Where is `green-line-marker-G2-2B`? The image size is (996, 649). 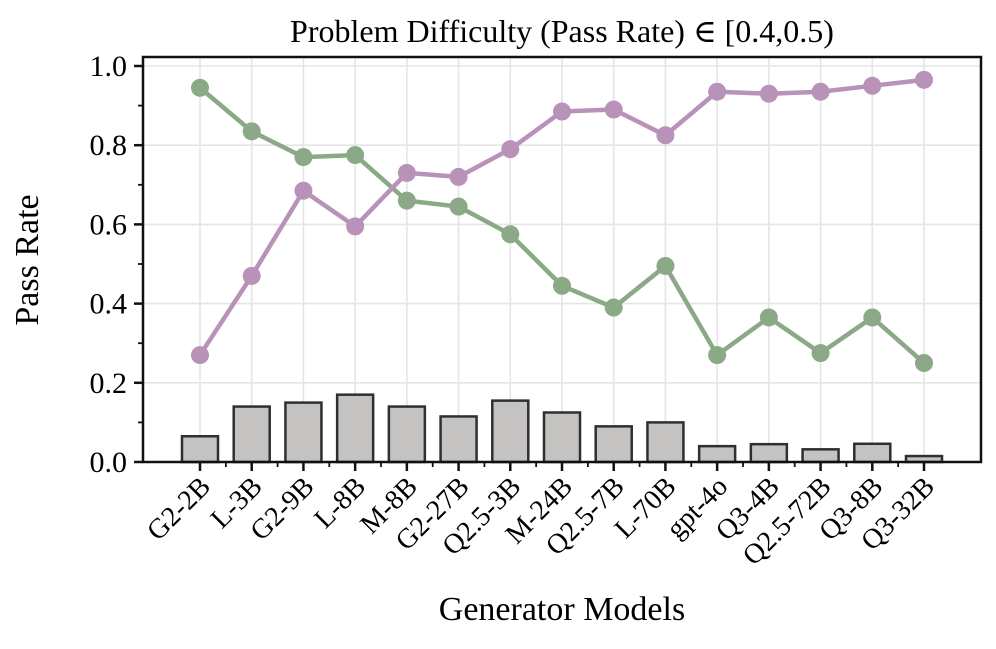
green-line-marker-G2-2B is located at coordinates (200, 87).